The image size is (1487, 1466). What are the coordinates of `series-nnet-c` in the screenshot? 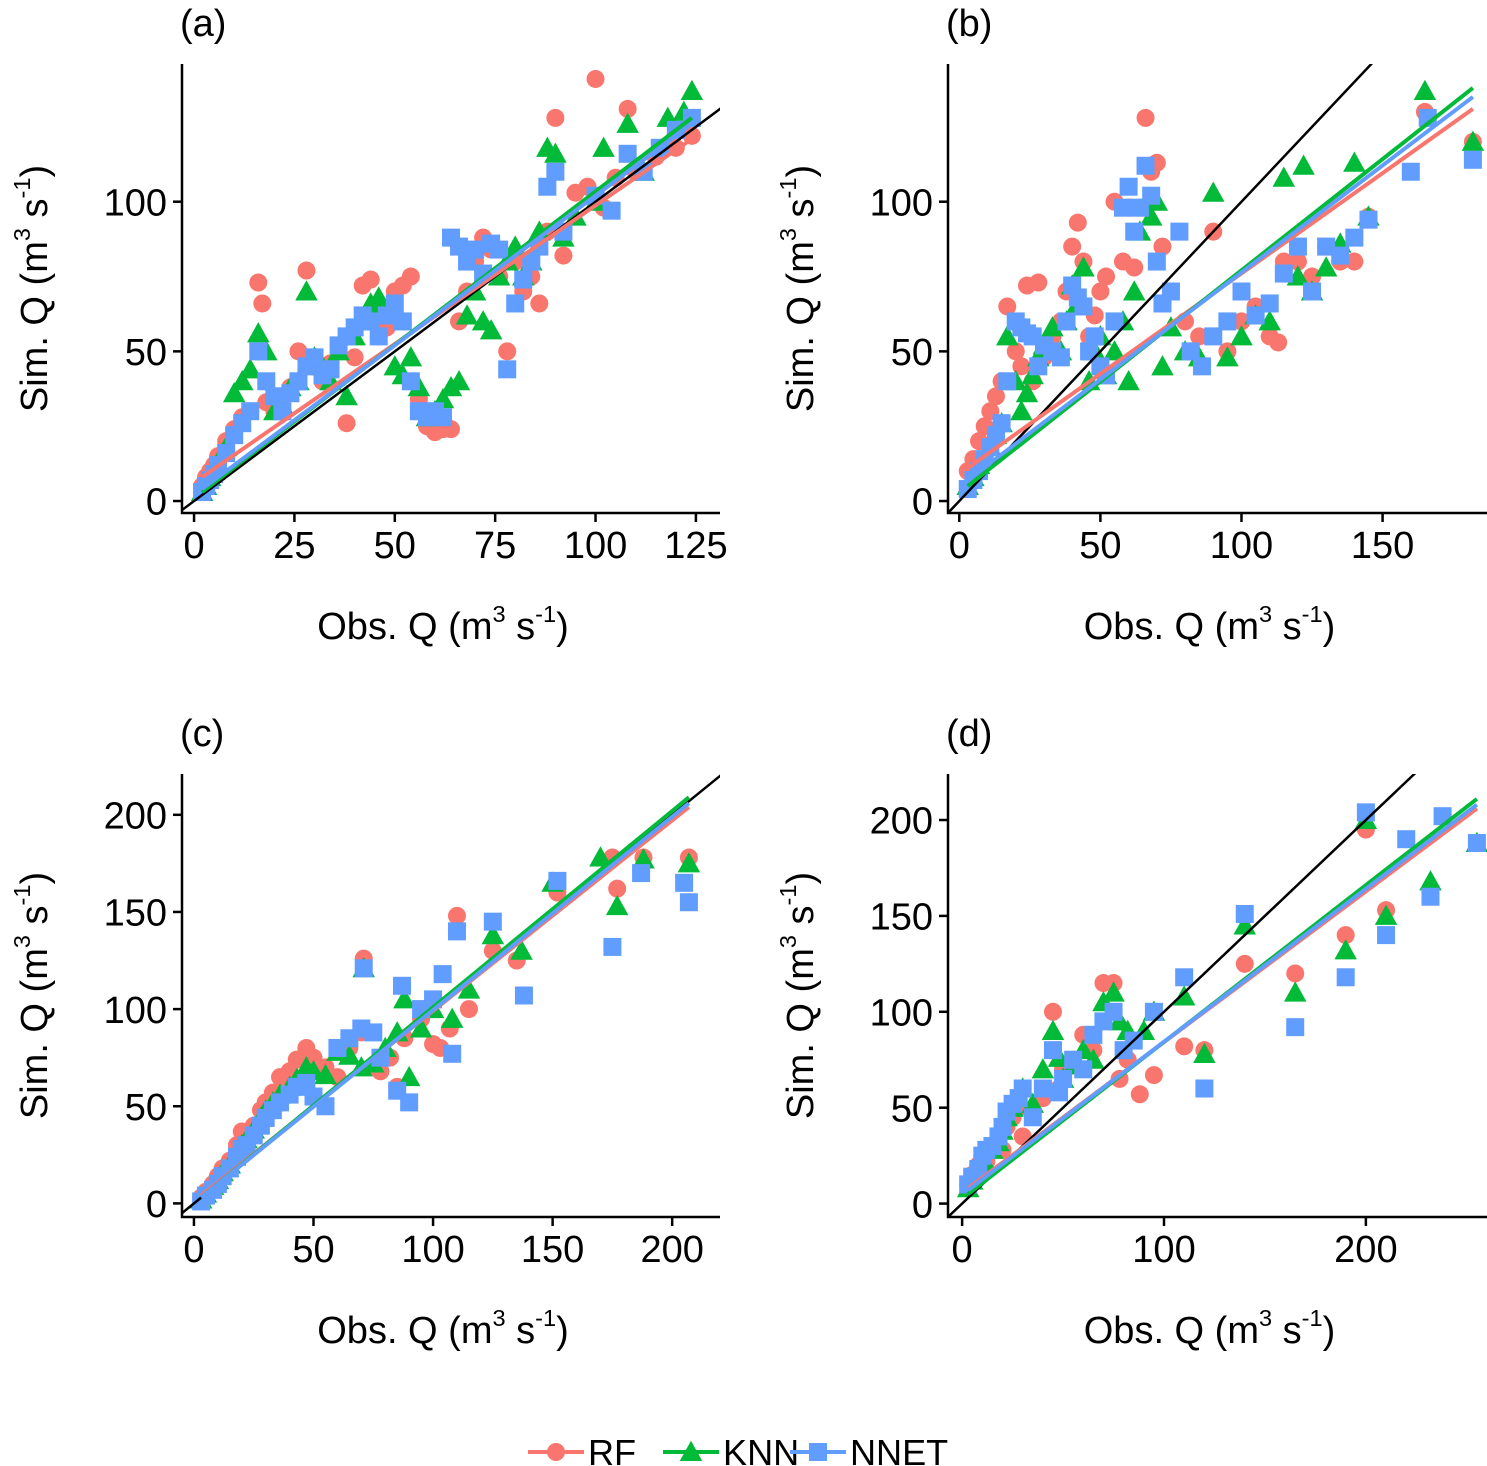 It's located at (445, 1037).